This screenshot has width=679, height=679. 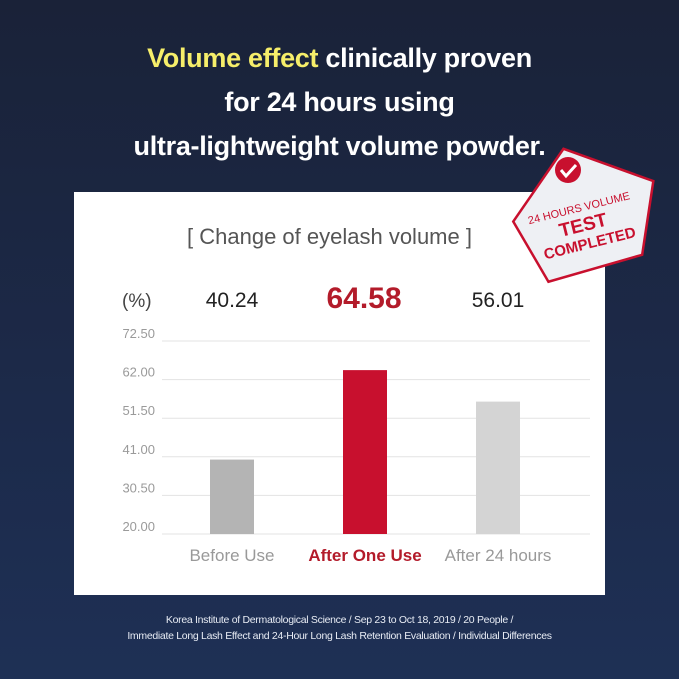 I want to click on chart-title: [ Change of eyelash volume ], so click(x=329, y=236).